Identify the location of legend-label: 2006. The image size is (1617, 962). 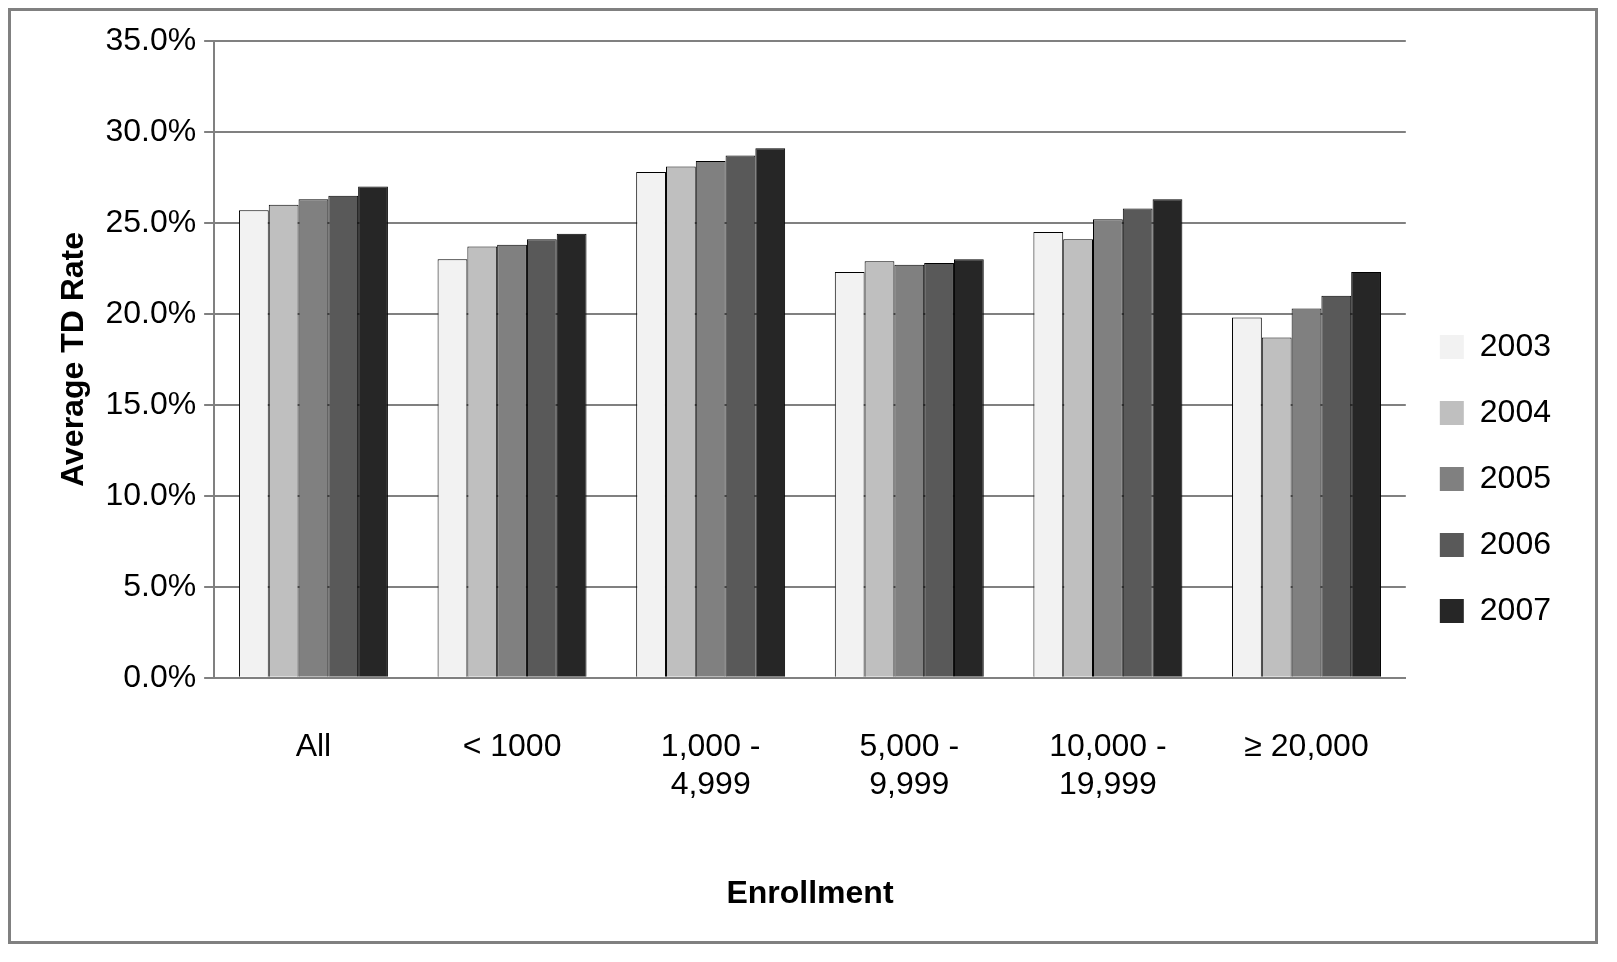
(1515, 542).